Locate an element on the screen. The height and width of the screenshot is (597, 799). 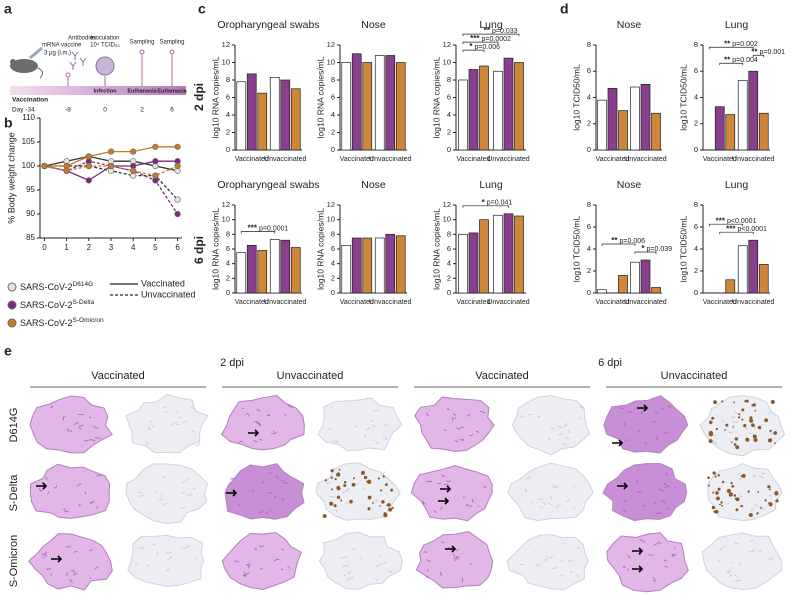
p-value: p<0.0001 is located at coordinates (752, 229).